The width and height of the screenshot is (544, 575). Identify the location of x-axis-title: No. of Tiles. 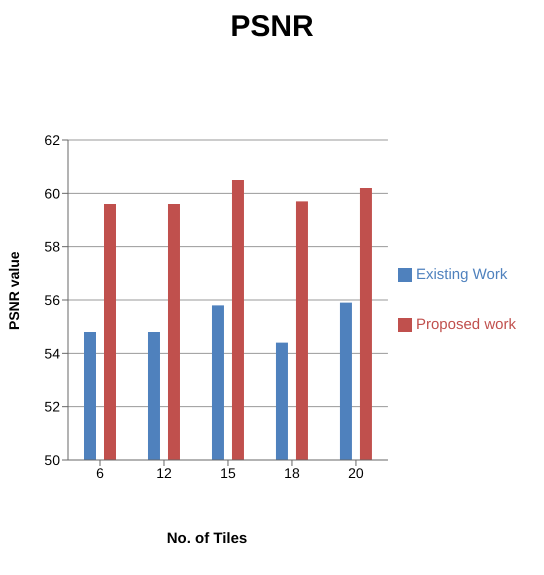
(207, 538).